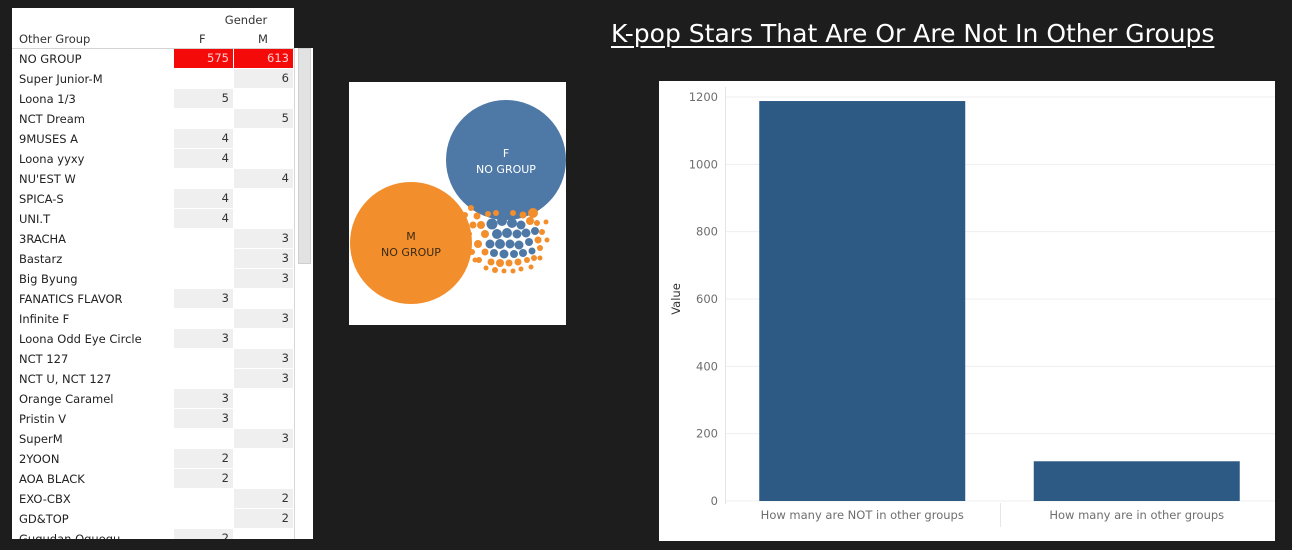 The width and height of the screenshot is (1292, 550). Describe the element at coordinates (263, 78) in the screenshot. I see `cell-m: 6` at that location.